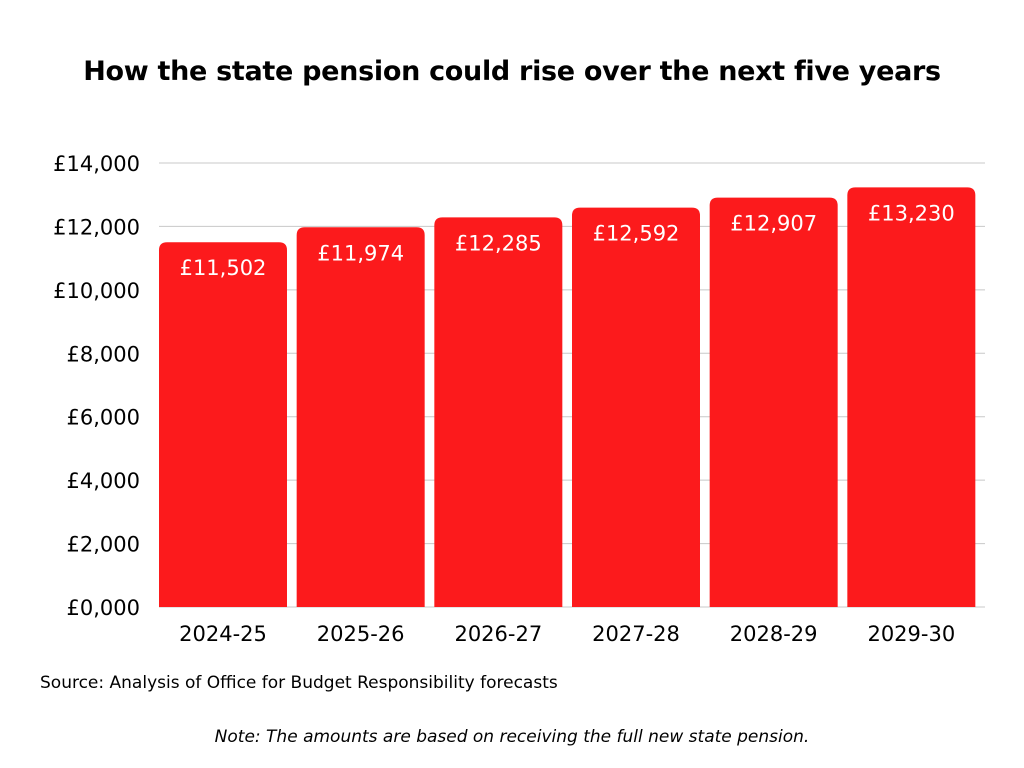 The image size is (1024, 768). What do you see at coordinates (103, 354) in the screenshot?
I see `y-tick-label: £8,000` at bounding box center [103, 354].